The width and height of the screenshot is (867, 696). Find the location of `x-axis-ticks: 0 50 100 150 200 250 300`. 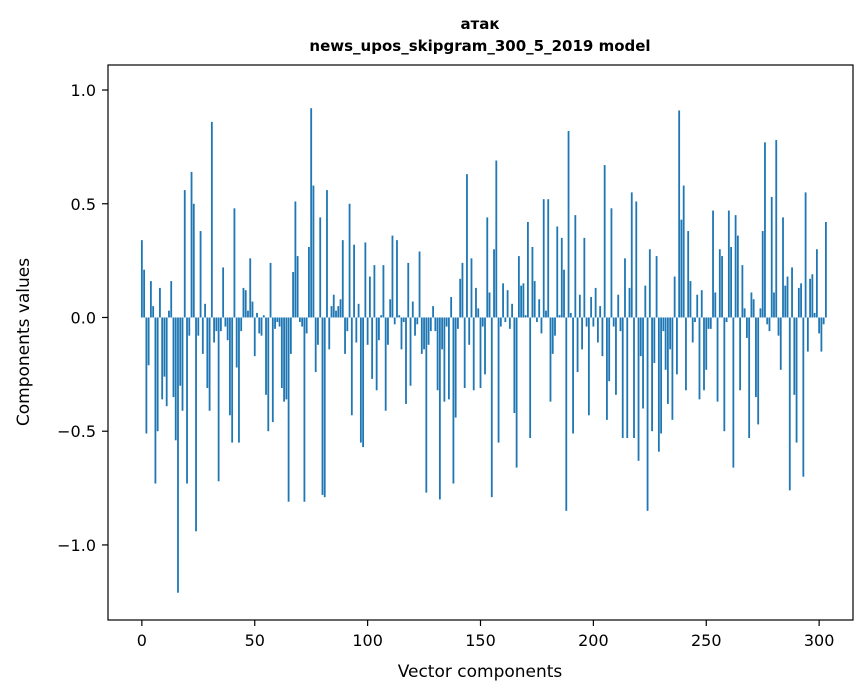

x-axis-ticks: 0 50 100 150 200 250 300 is located at coordinates (486, 635).